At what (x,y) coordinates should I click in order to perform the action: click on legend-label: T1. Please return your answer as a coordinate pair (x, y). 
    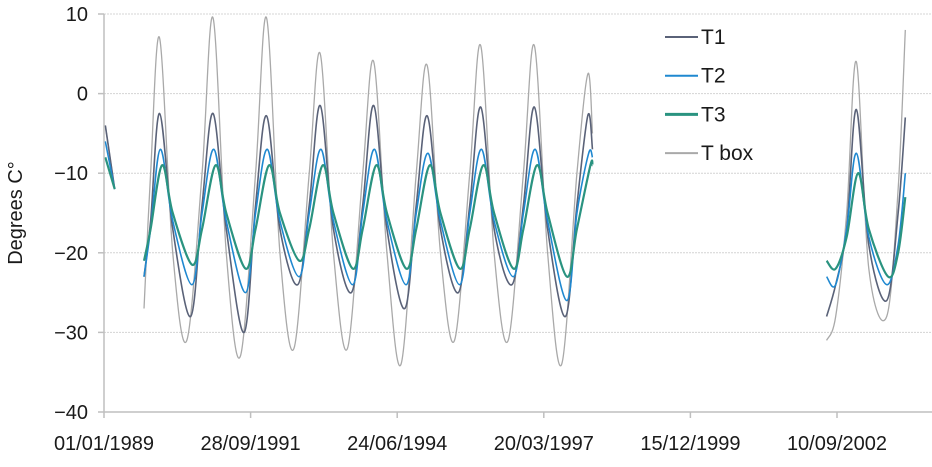
    Looking at the image, I should click on (713, 37).